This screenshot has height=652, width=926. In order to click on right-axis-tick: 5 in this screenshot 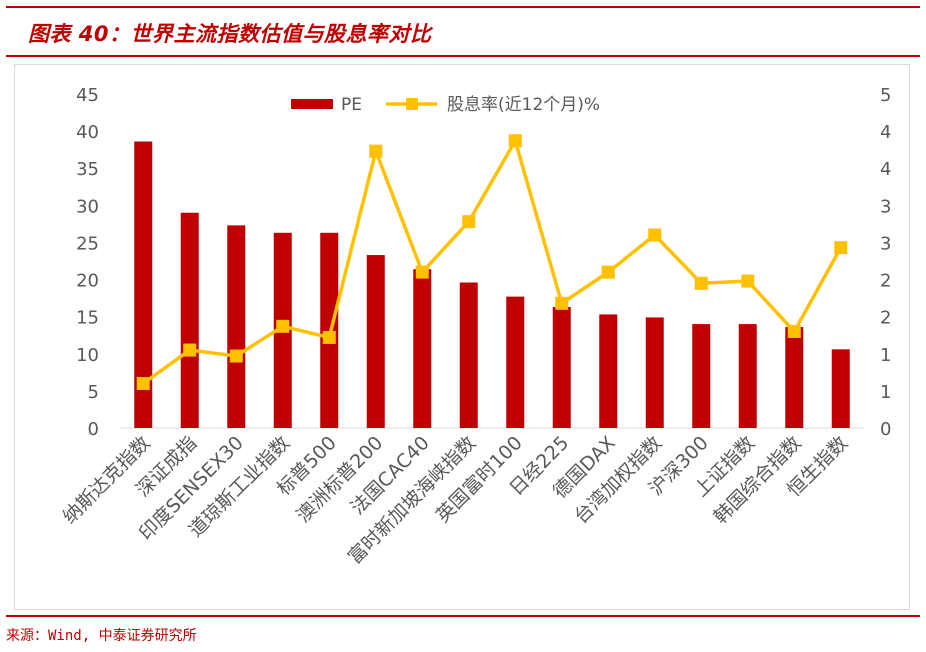, I will do `click(885, 95)`.